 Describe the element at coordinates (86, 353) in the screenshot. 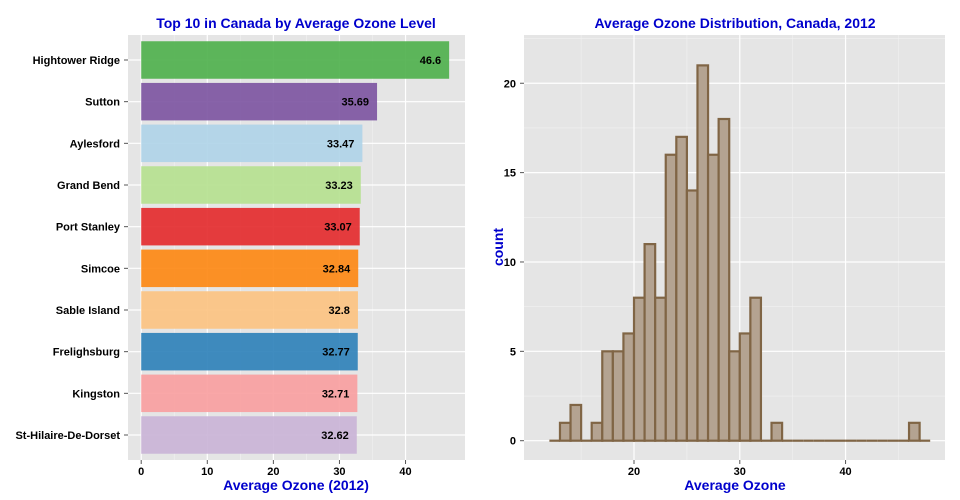

I see `category-label: Frelighsburg` at that location.